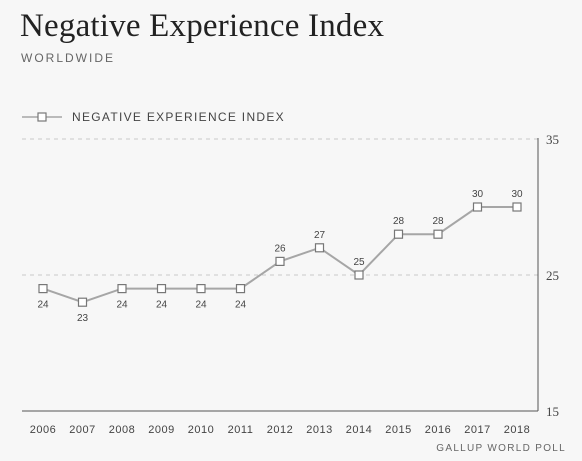  I want to click on x-tick-label: 2006, so click(43, 430).